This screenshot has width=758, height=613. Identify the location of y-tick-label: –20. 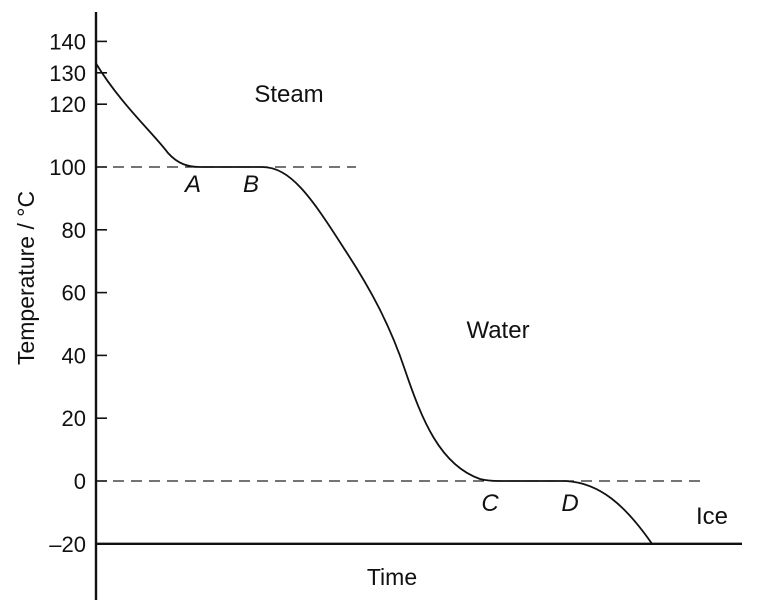
(67, 544).